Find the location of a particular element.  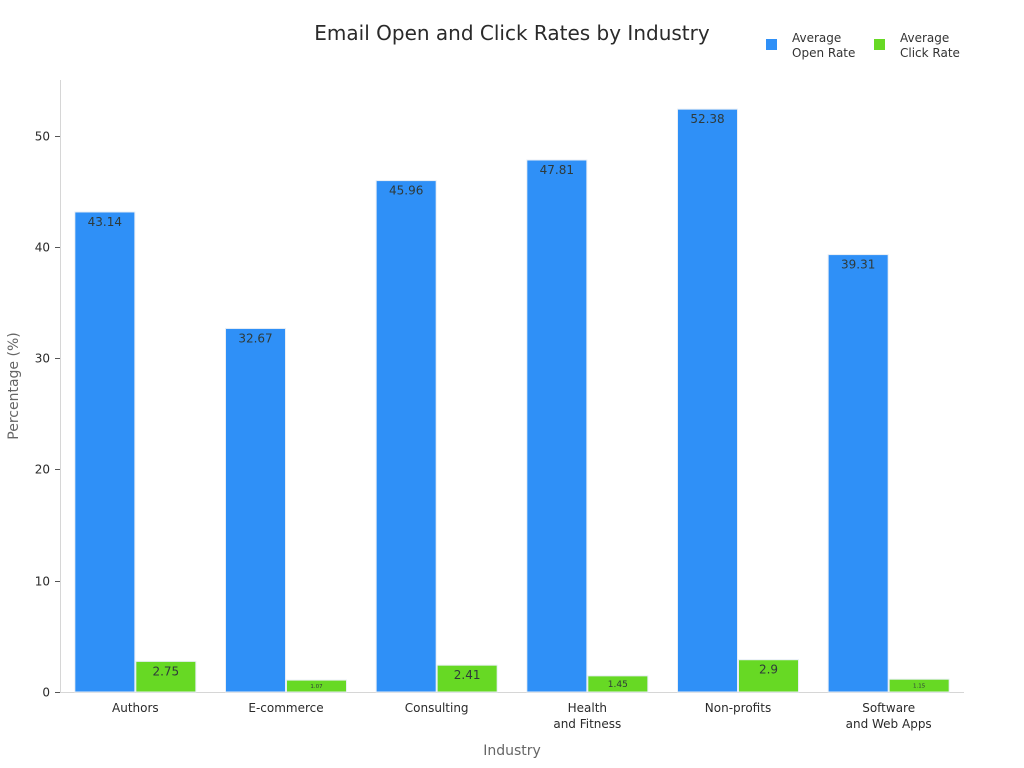

data-label-average-click-rate-health-and-fitness: 1.45 is located at coordinates (618, 685).